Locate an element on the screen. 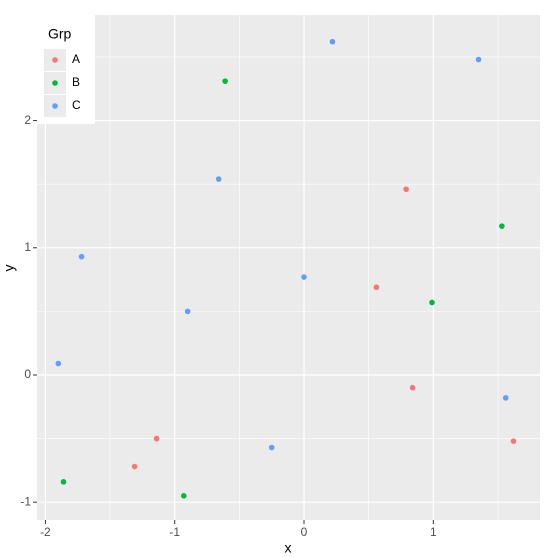 This screenshot has height=557, width=548. y-tick-label: 2 is located at coordinates (27, 120).